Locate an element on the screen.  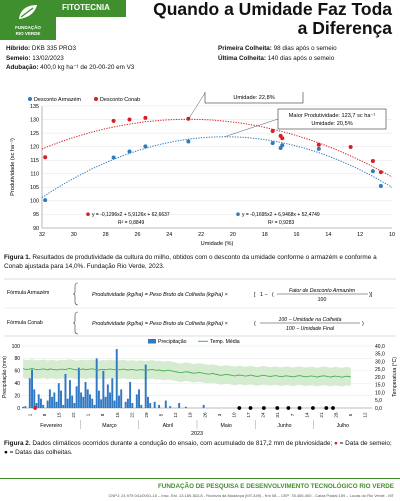
fert-label: Adubação: is located at coordinates (22, 67).